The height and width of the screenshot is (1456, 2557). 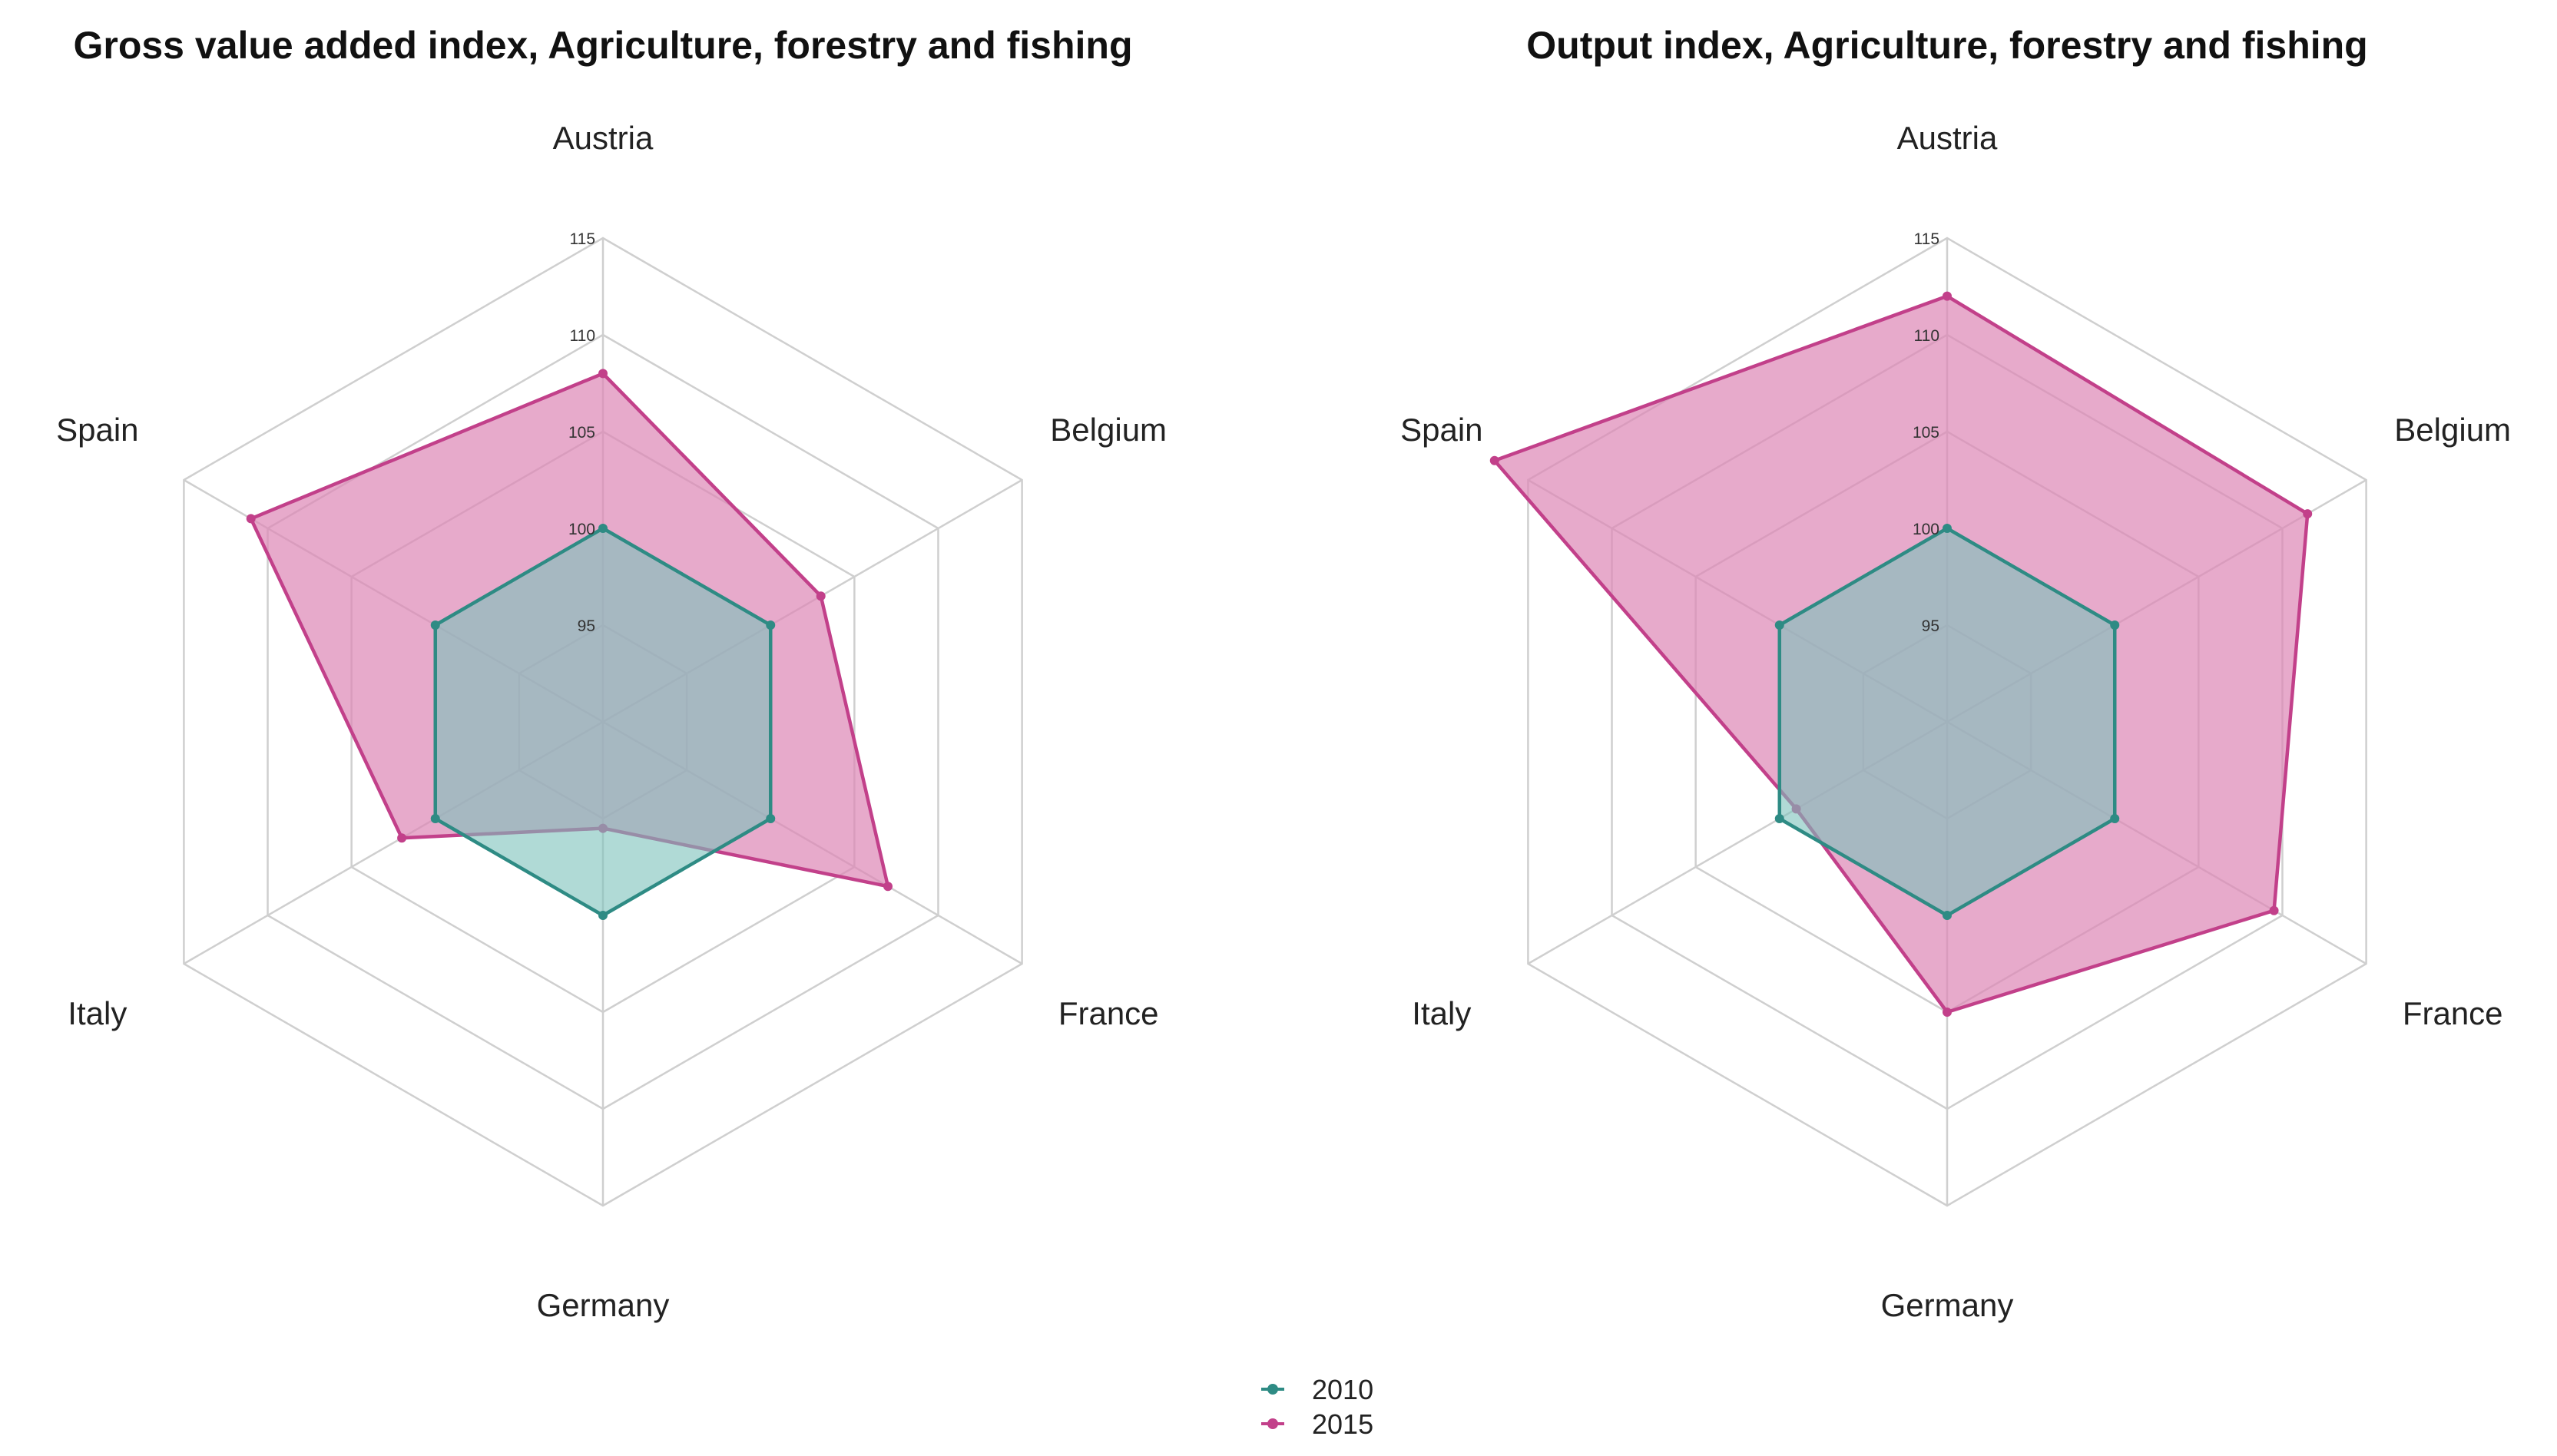 I want to click on legend-marker-2015, so click(x=1272, y=1423).